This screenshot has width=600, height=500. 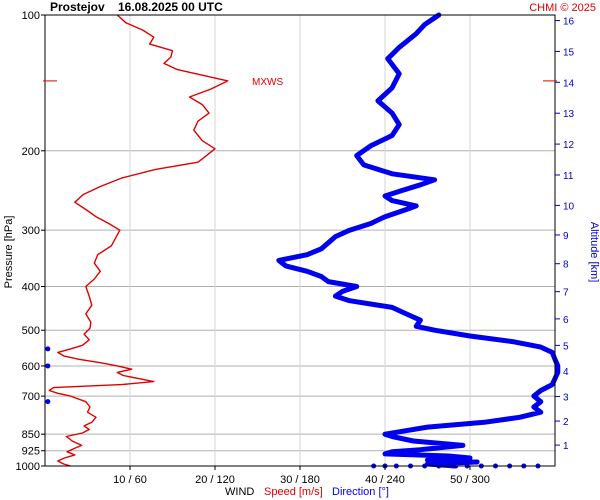 What do you see at coordinates (77, 7) in the screenshot?
I see `station-name: Prostejov` at bounding box center [77, 7].